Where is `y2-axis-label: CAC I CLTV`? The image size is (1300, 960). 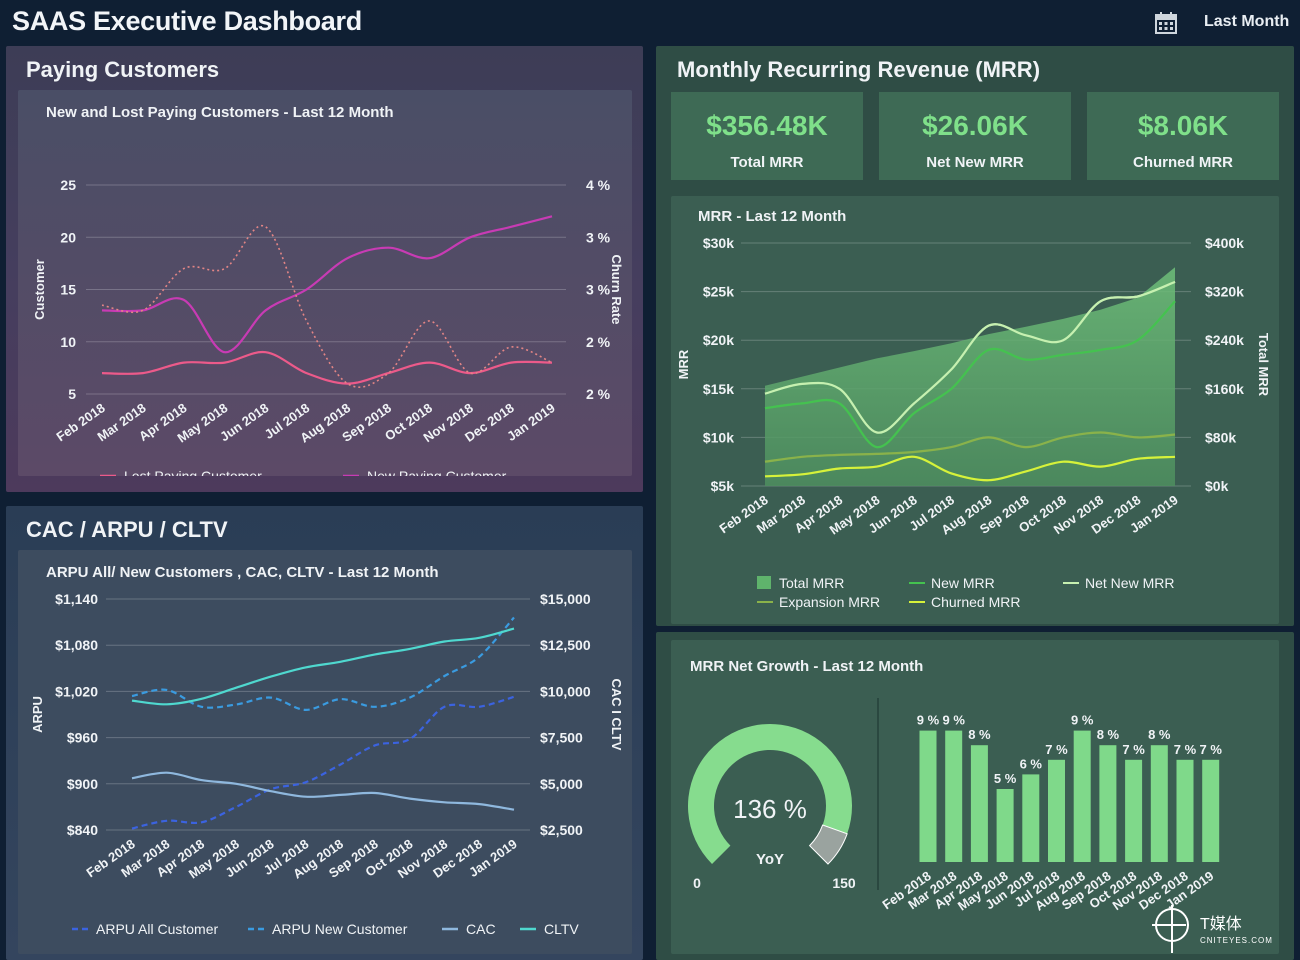
y2-axis-label: CAC I CLTV is located at coordinates (616, 715).